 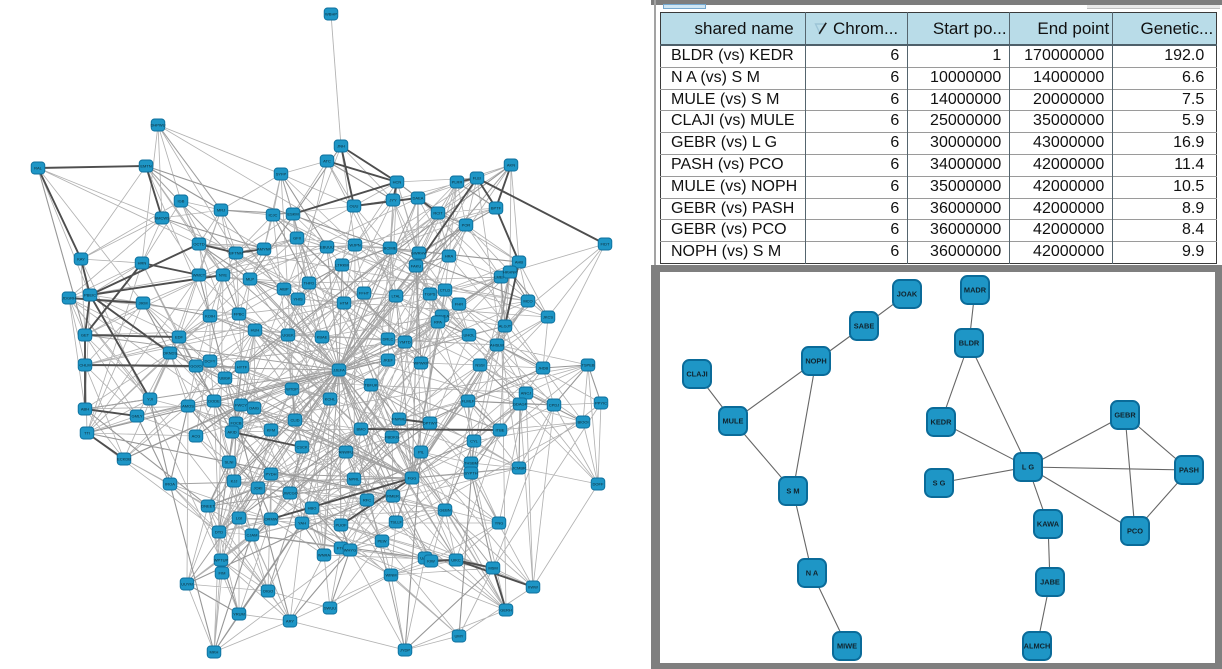 What do you see at coordinates (393, 200) in the screenshot?
I see `svg-text: JYY` at bounding box center [393, 200].